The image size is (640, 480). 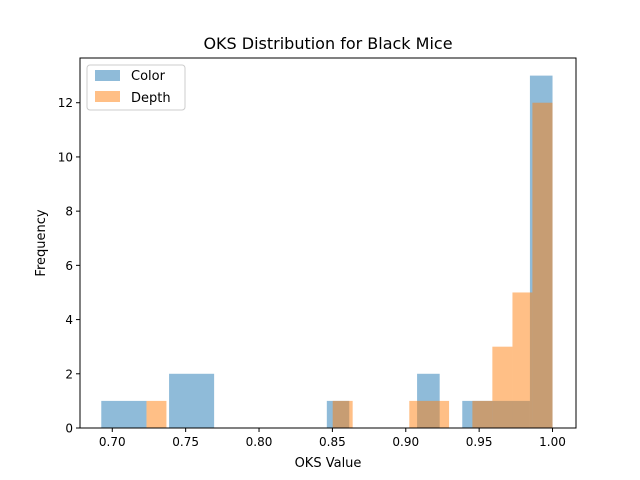 I want to click on y-axis-label: Frequency, so click(x=41, y=242).